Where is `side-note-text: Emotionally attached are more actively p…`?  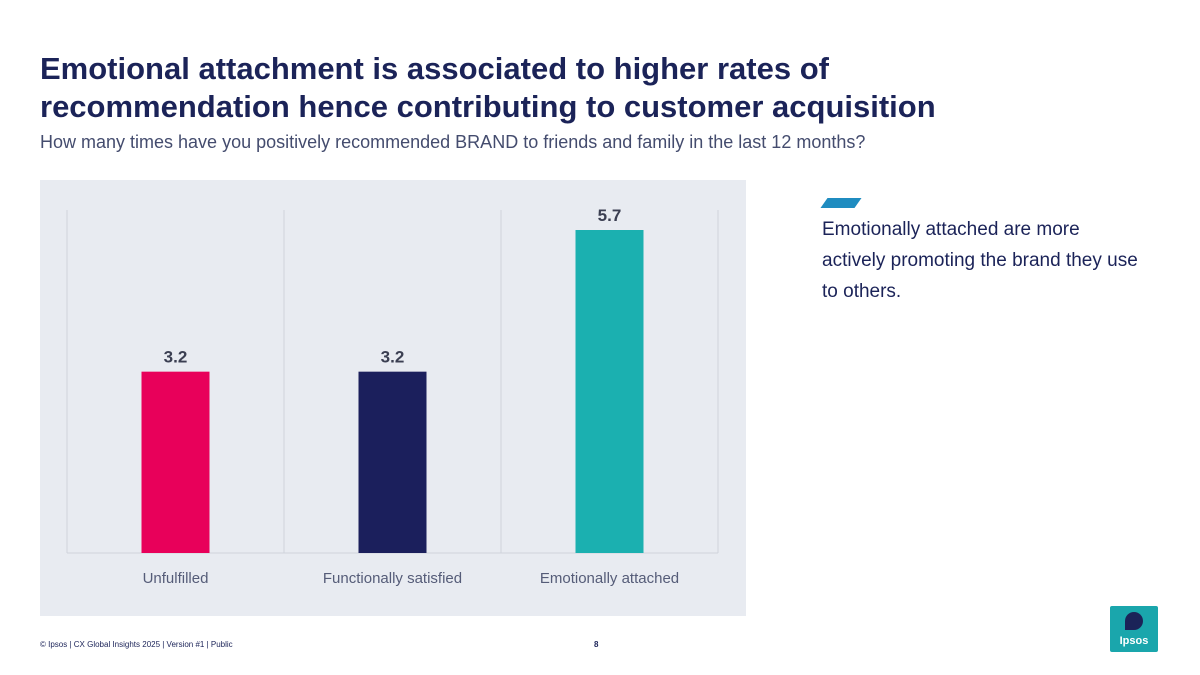
side-note-text: Emotionally attached are more actively p… is located at coordinates (980, 260).